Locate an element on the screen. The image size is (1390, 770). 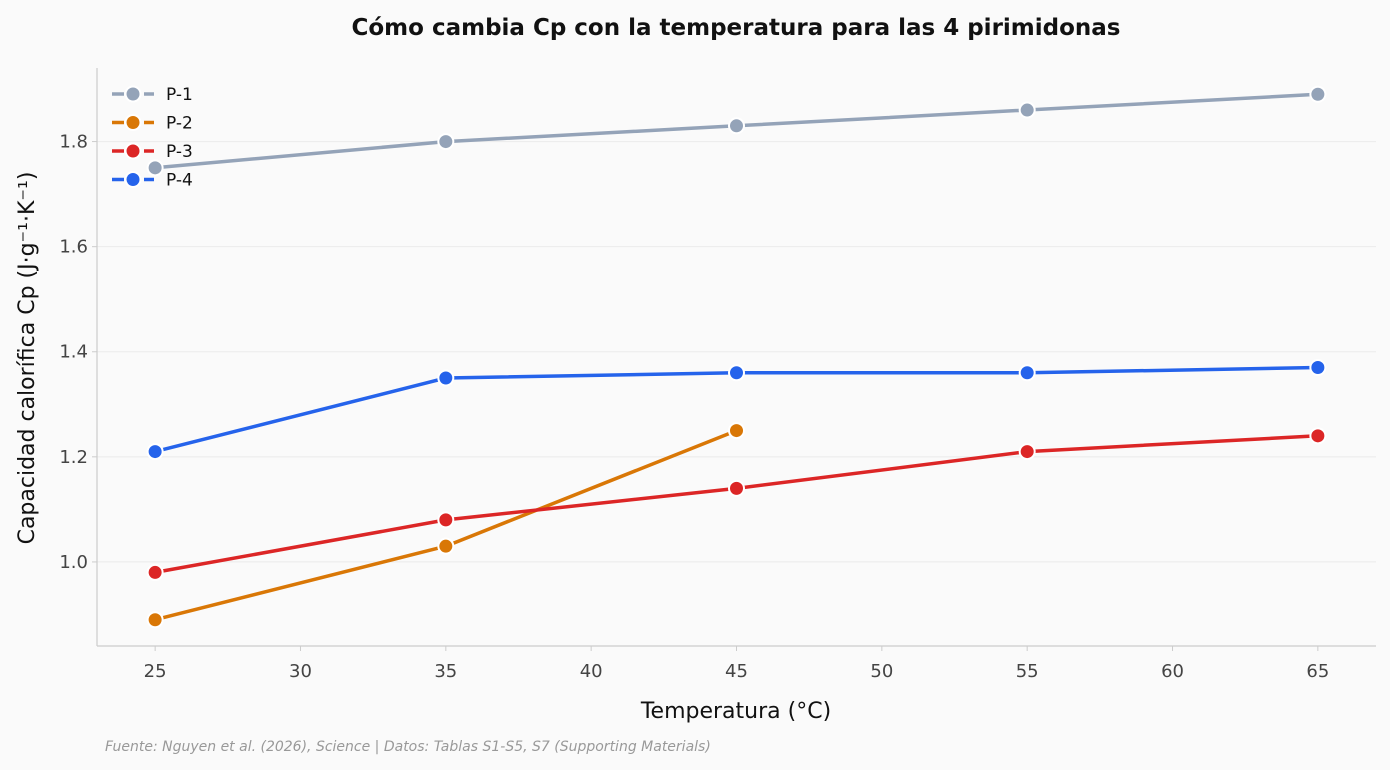
x-tick-label: 45 is located at coordinates (736, 671).